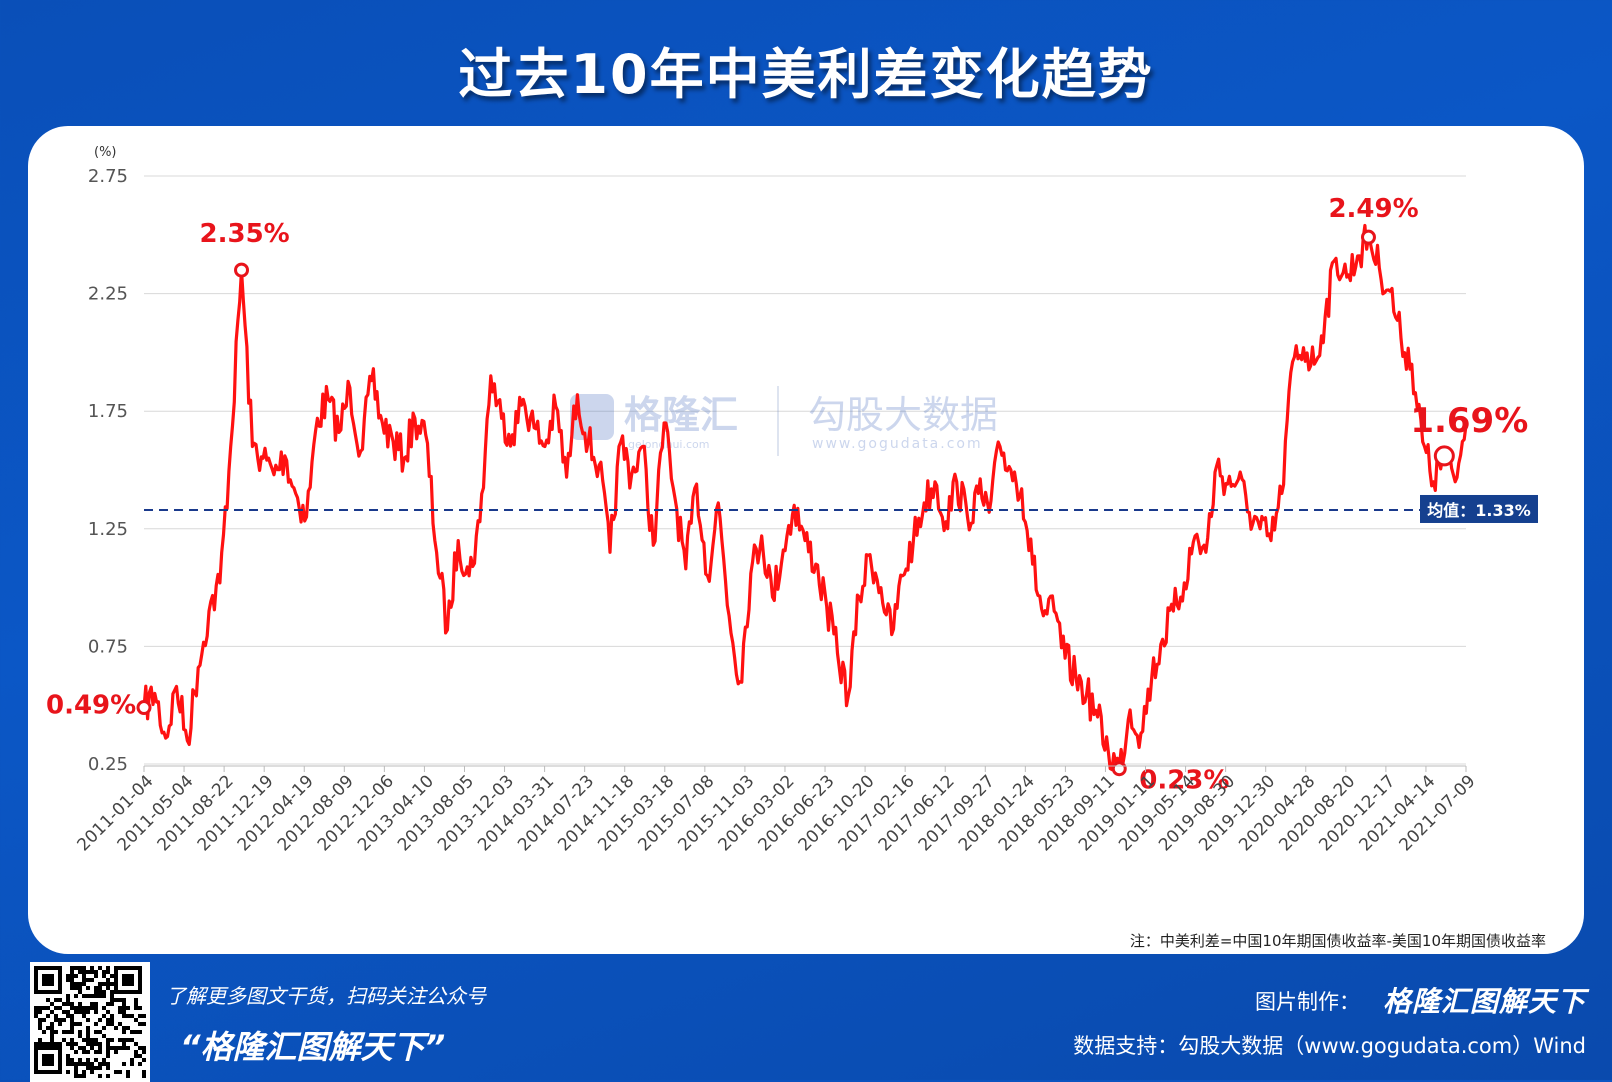  Describe the element at coordinates (108, 646) in the screenshot. I see `y-tick-label: 0.75` at that location.